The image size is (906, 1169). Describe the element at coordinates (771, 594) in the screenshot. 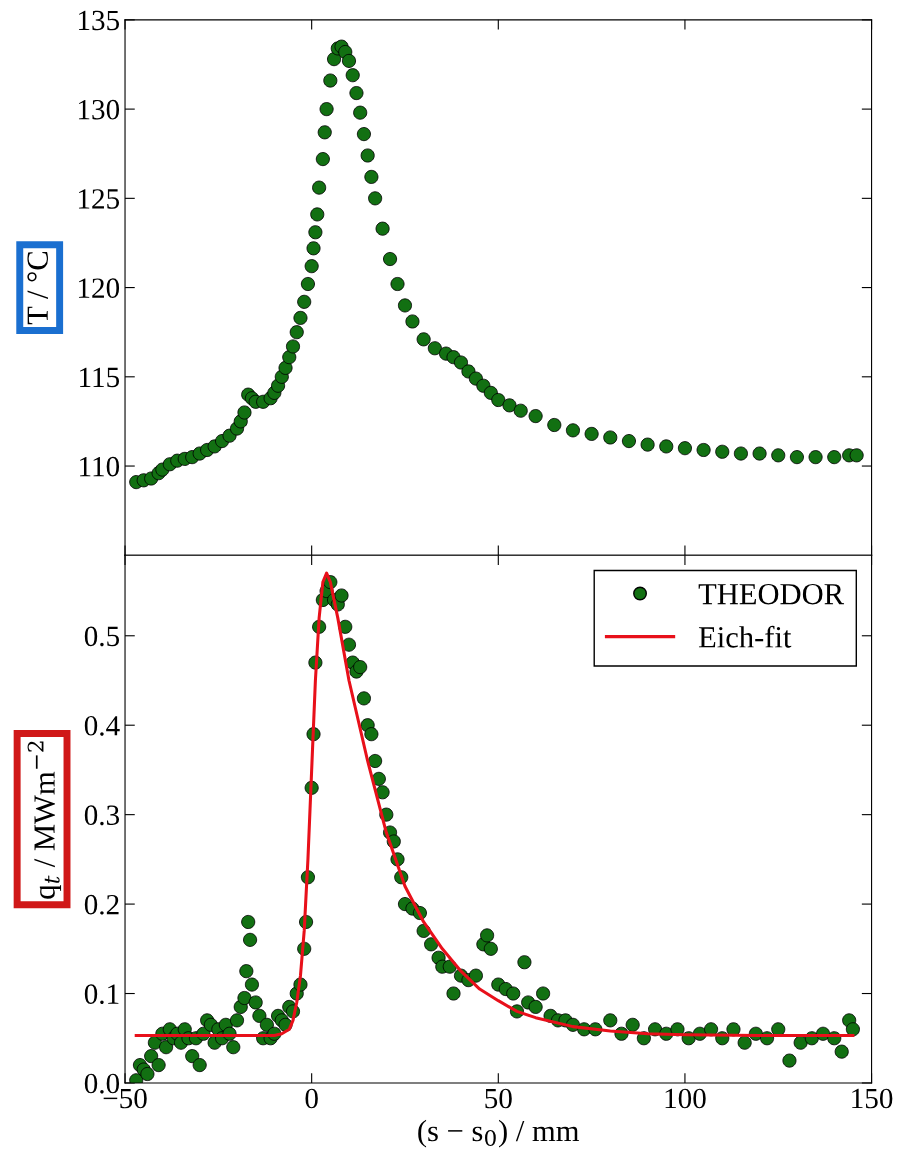

I see `legend-label: THEODOR` at that location.